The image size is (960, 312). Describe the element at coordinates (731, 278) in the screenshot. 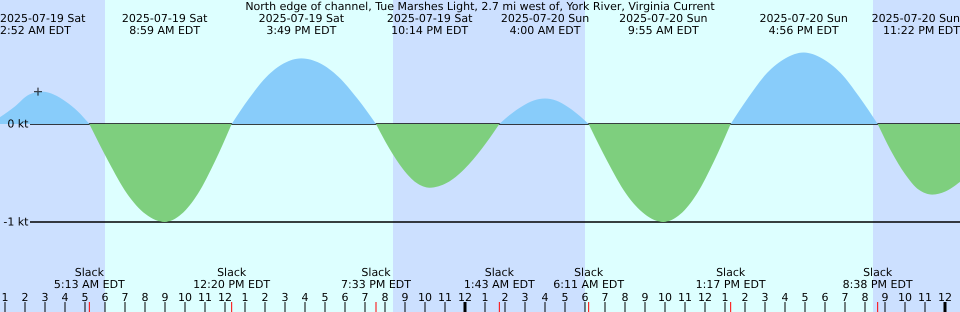

I see `annotation: Slack 1:17 PM EDT` at that location.